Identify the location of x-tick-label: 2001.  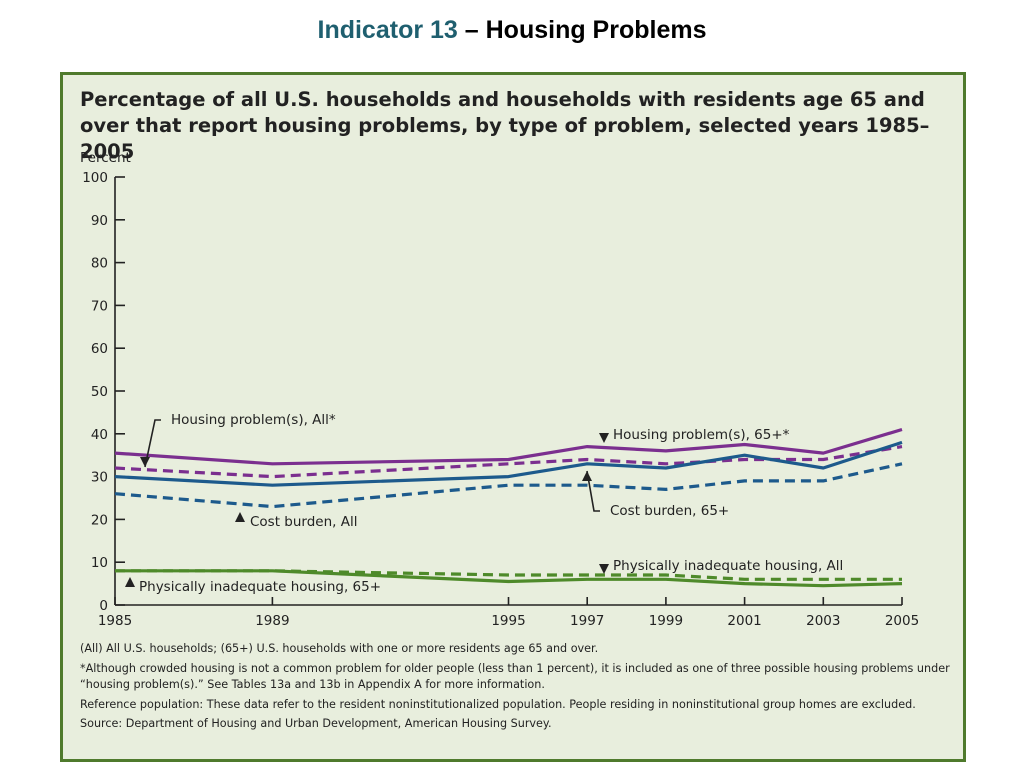
(744, 621).